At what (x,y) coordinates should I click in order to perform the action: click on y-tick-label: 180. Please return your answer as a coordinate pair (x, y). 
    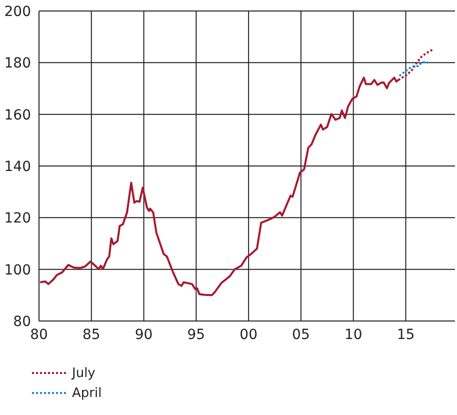
    Looking at the image, I should click on (17, 64).